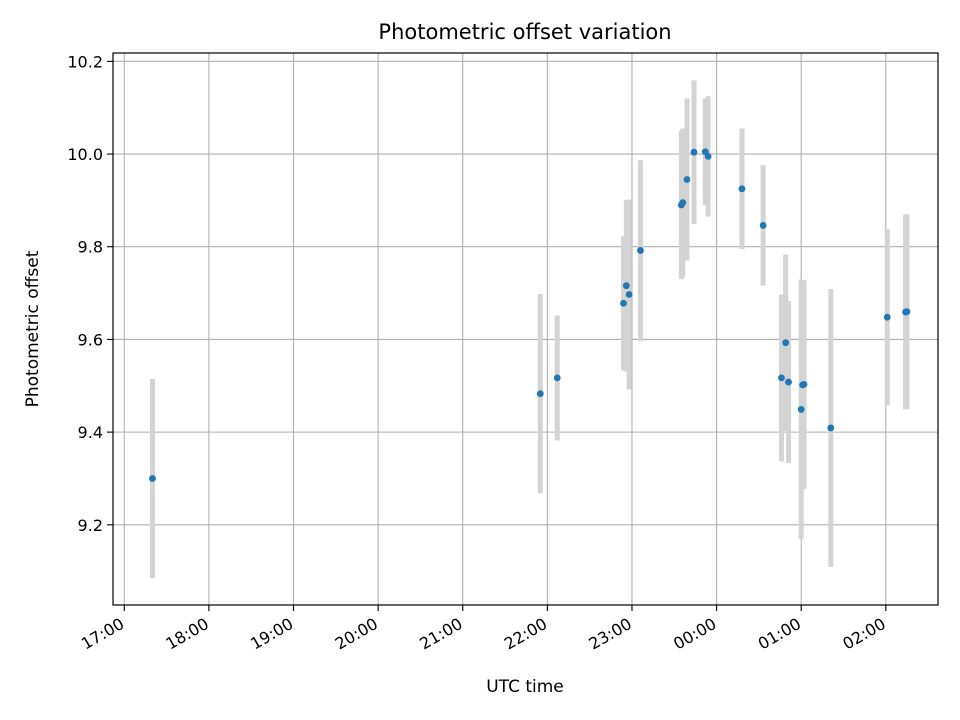  I want to click on y-tick-label: 10.0, so click(85, 154).